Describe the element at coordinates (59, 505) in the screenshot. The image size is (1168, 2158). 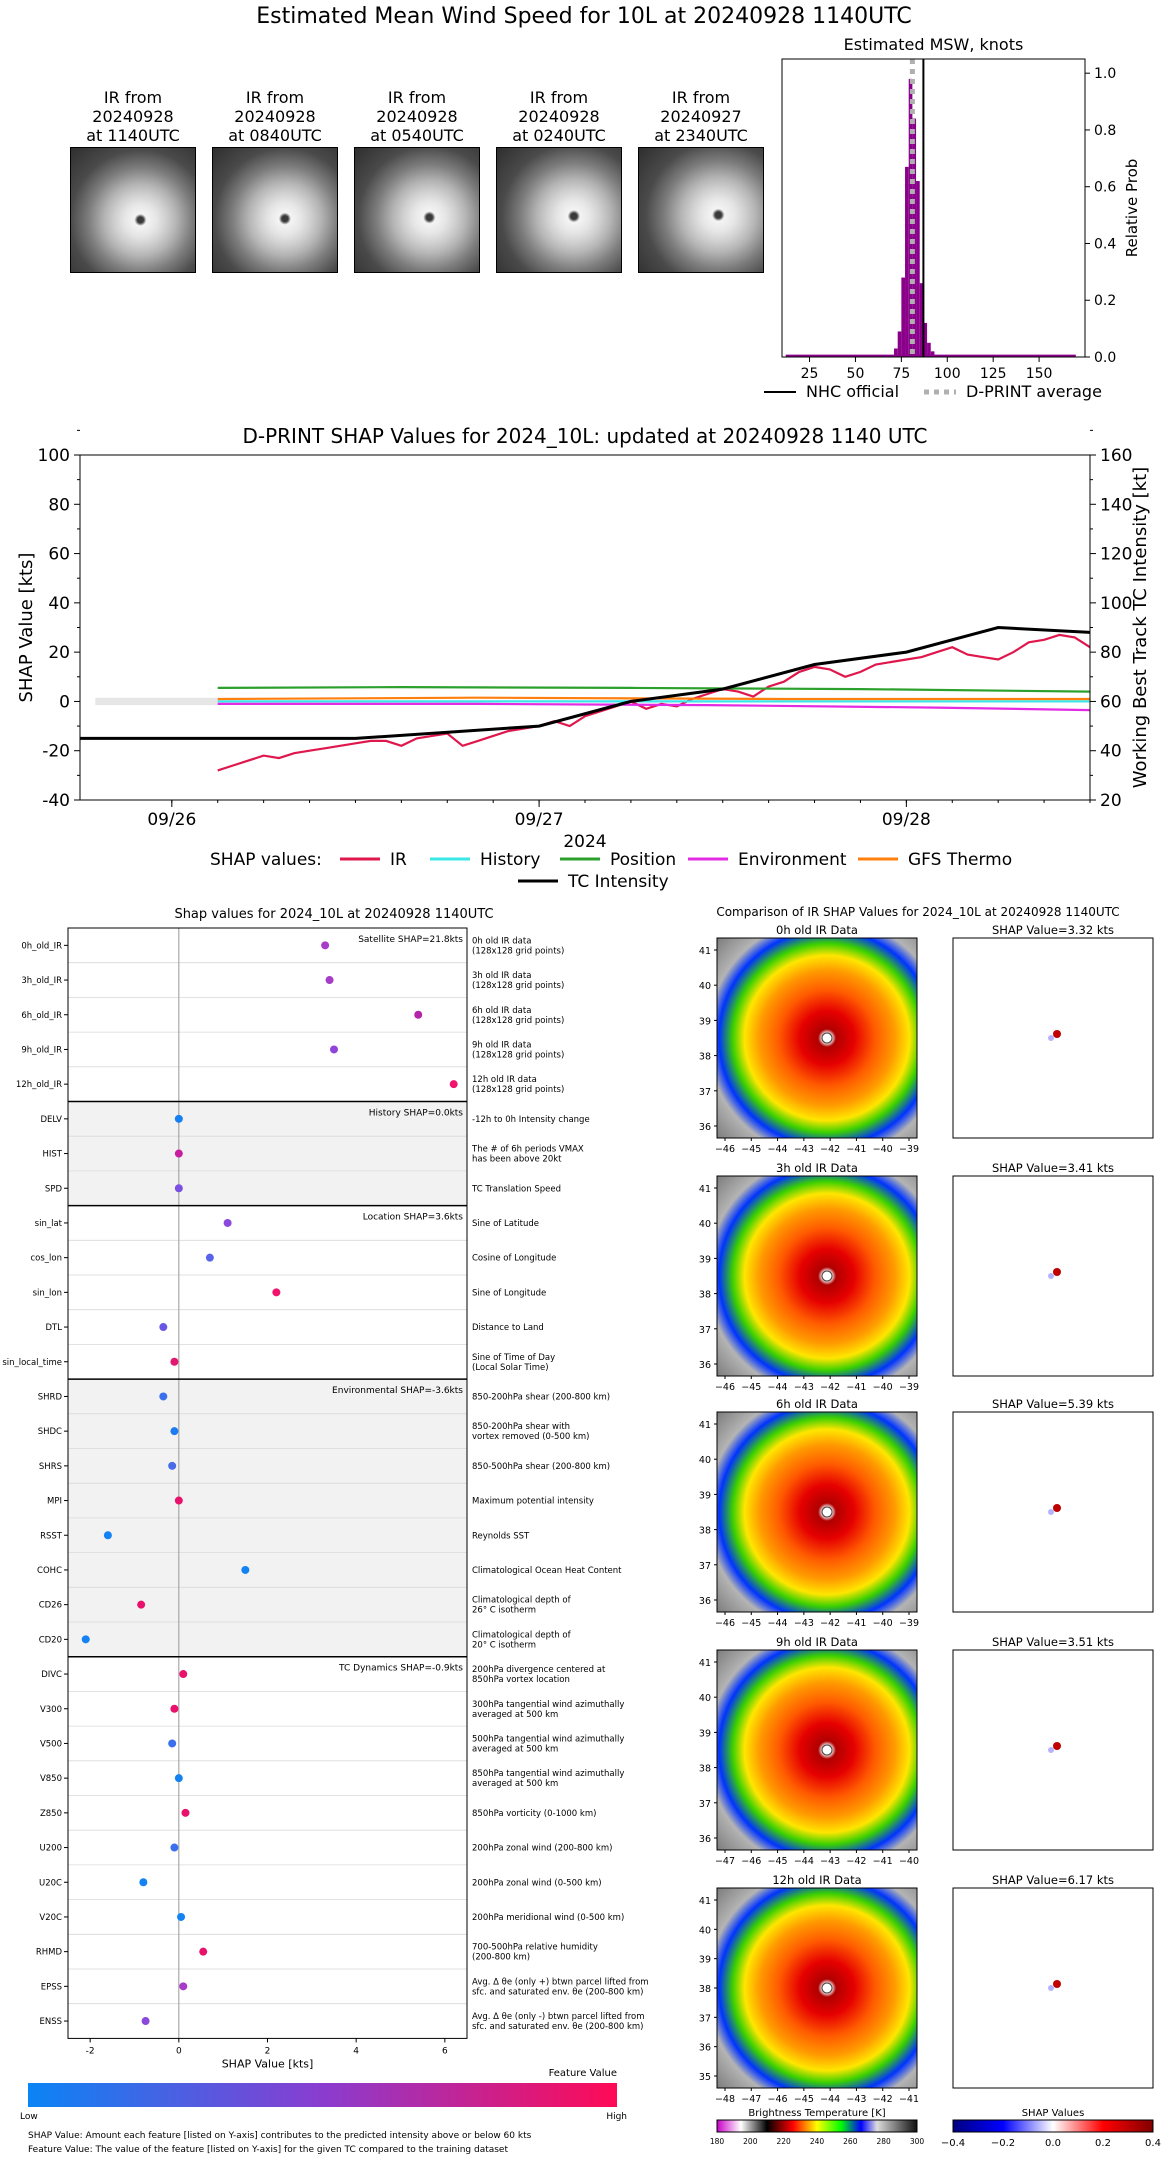
I see `y-tick-label: 80` at that location.